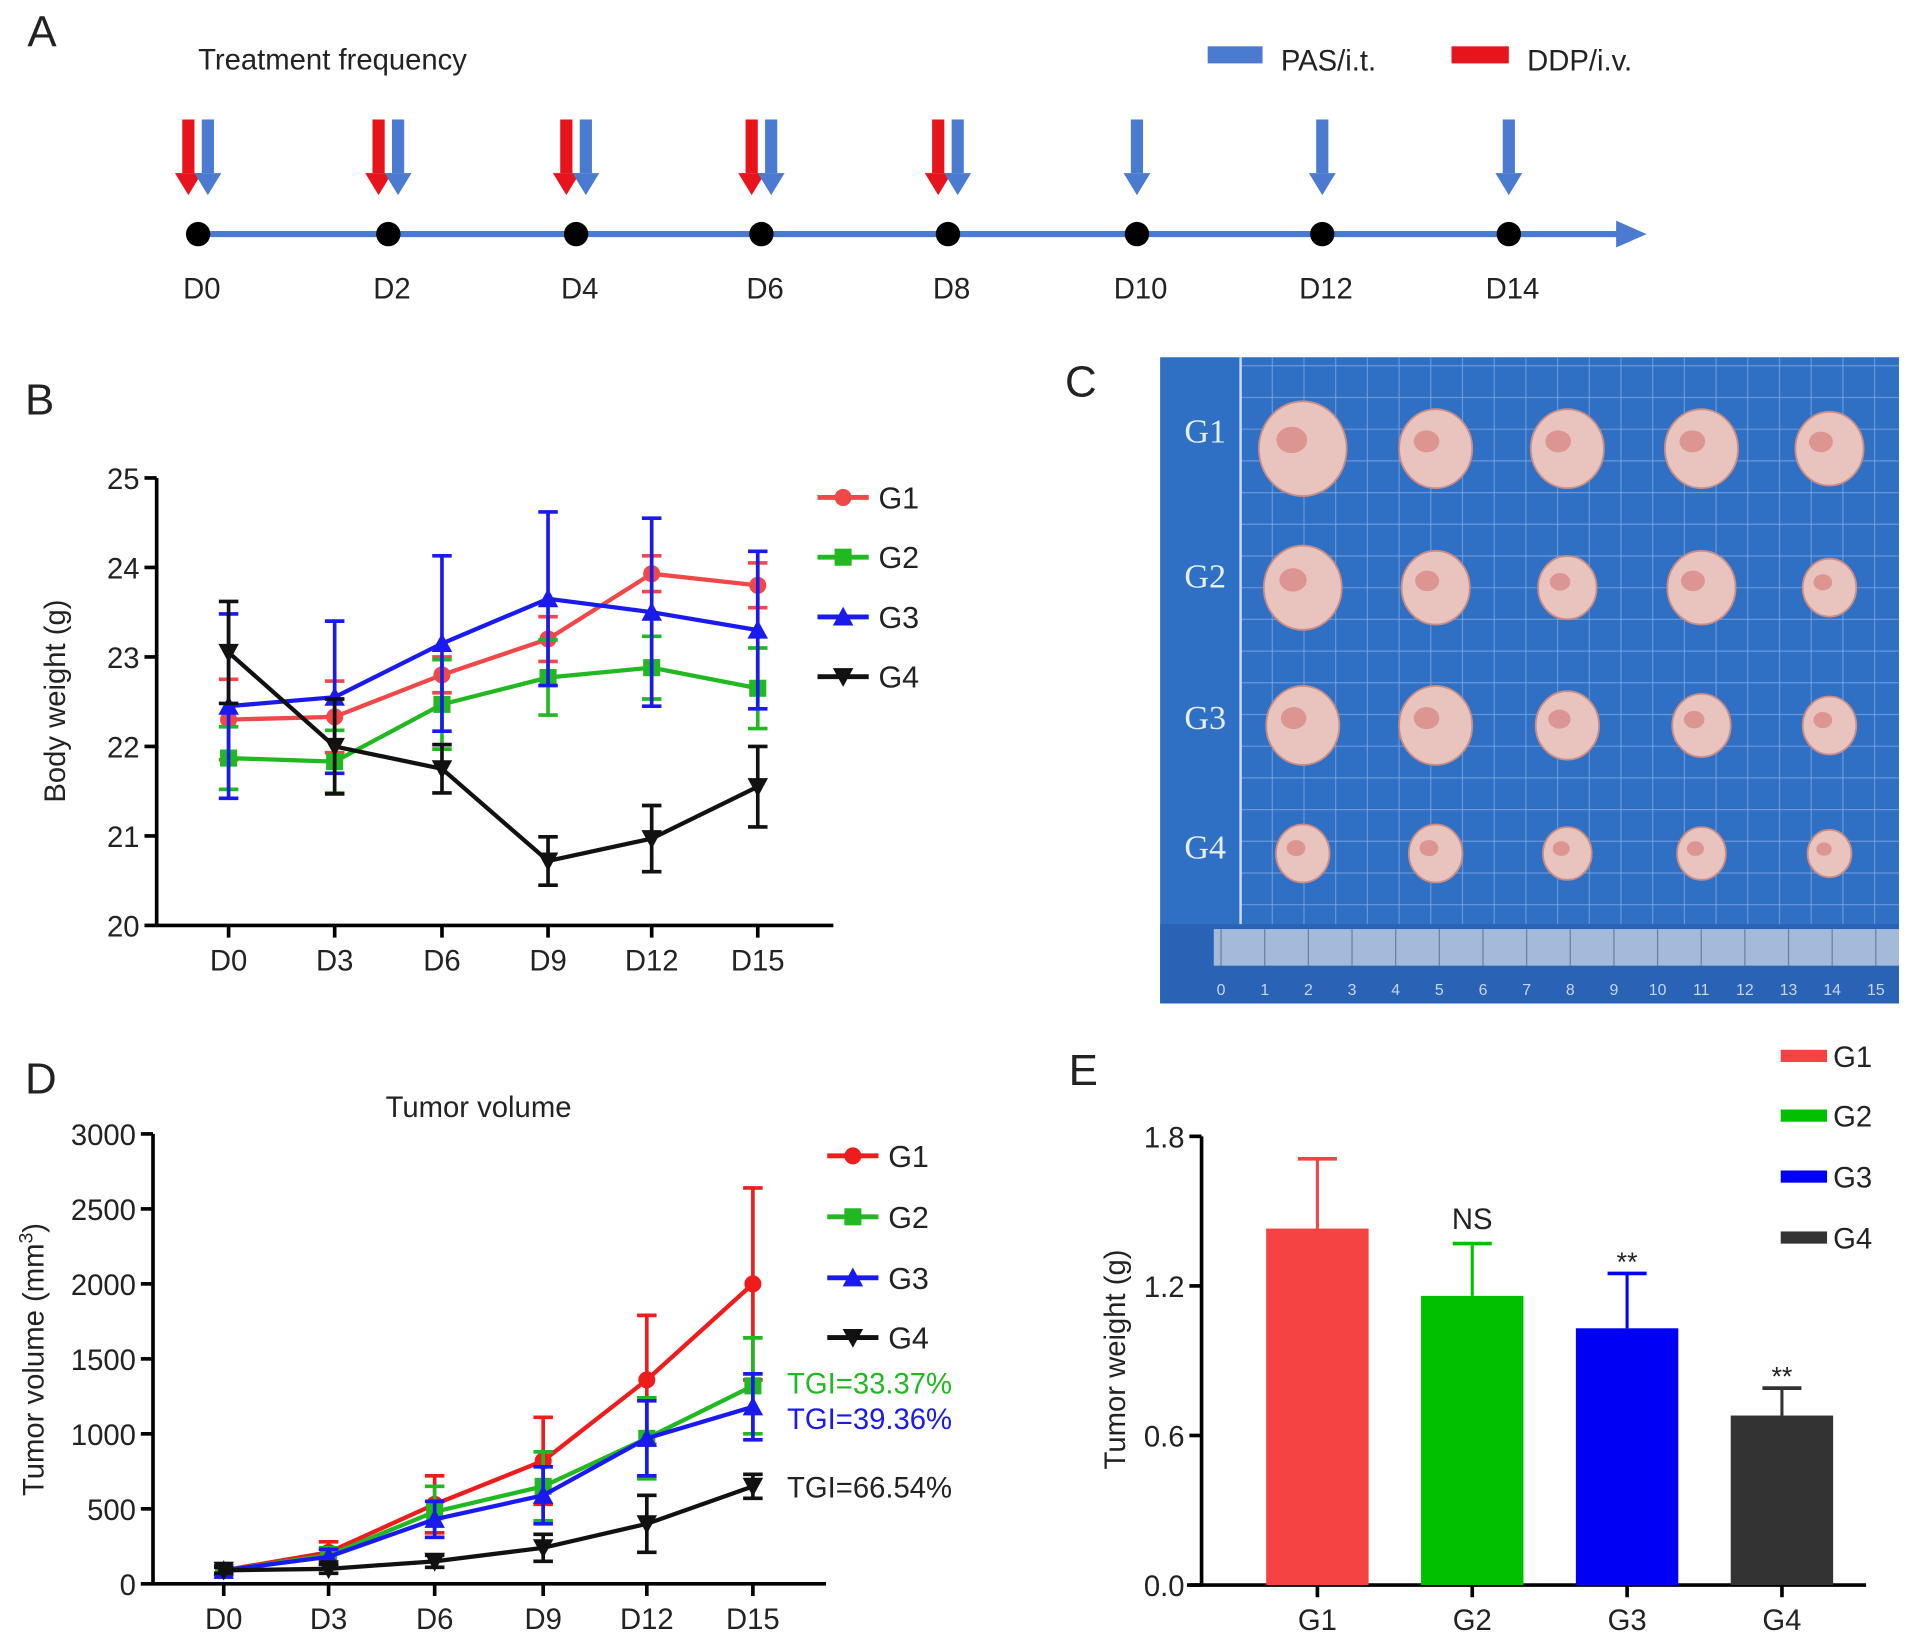  I want to click on y-tick-label: 2000, so click(103, 1286).